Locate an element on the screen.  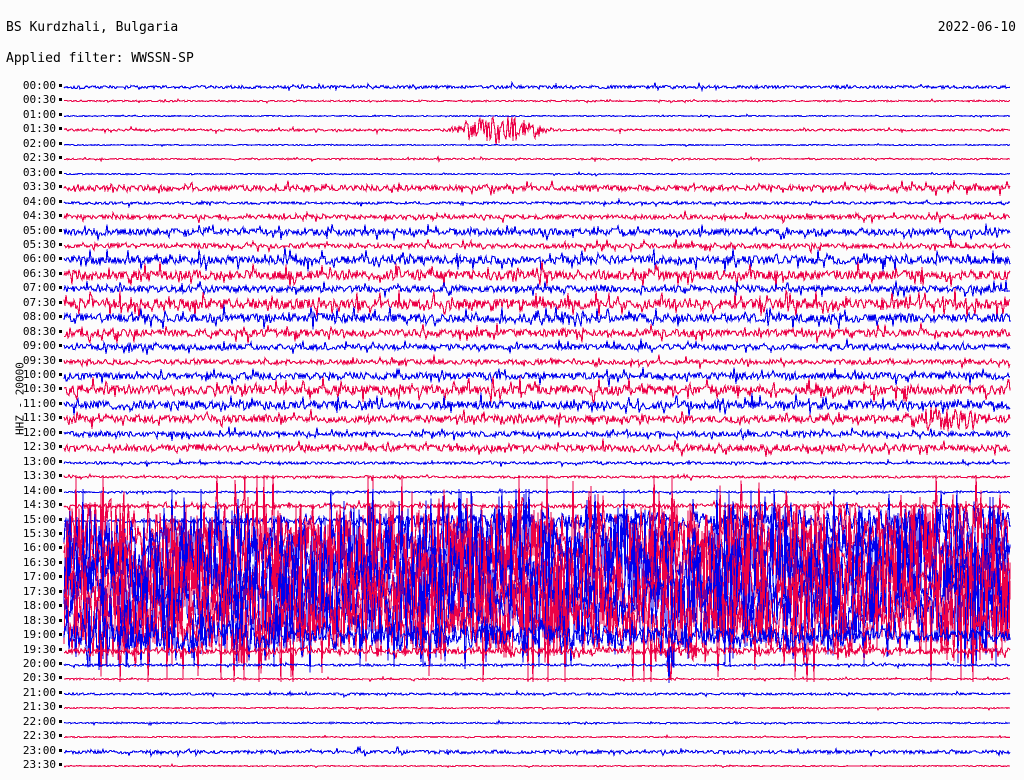
time-axis-label: 08:00 is located at coordinates (39, 317).